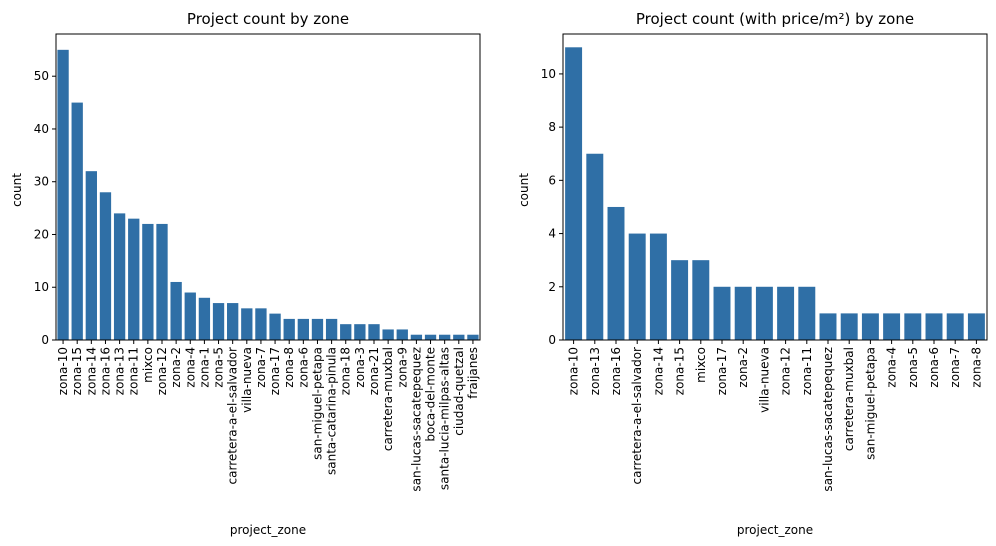 The width and height of the screenshot is (996, 546). I want to click on x-tick-label: zona-6, so click(934, 367).